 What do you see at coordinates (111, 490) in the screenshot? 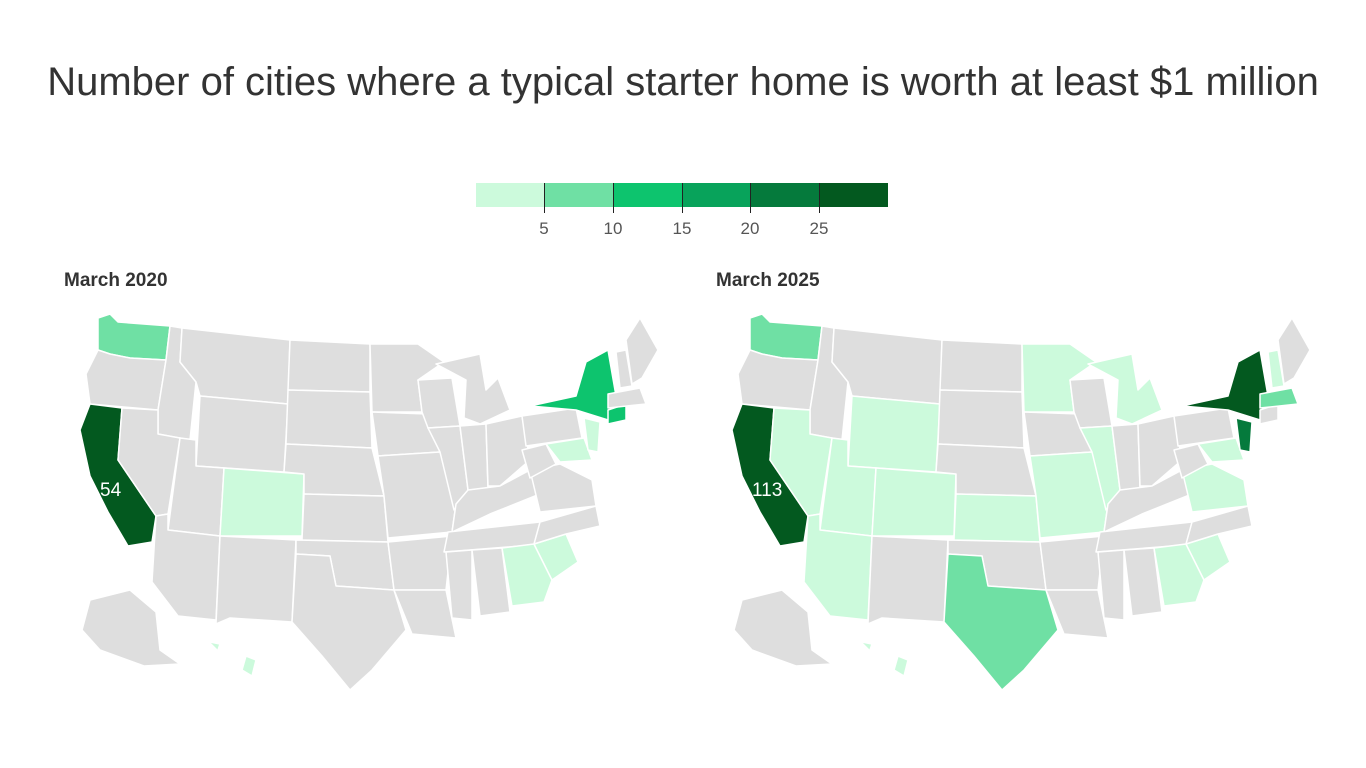
I see `state-value-label: 54` at bounding box center [111, 490].